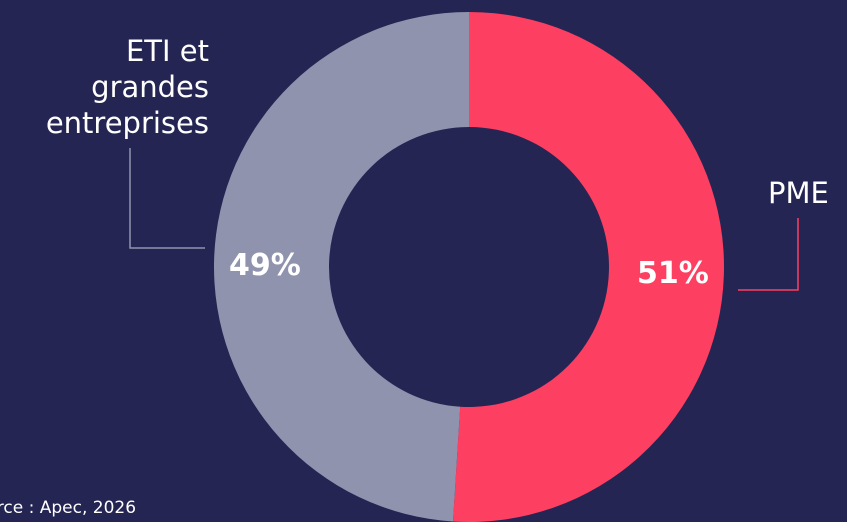 The image size is (847, 522). Describe the element at coordinates (798, 193) in the screenshot. I see `slice-label-pme: PME` at that location.